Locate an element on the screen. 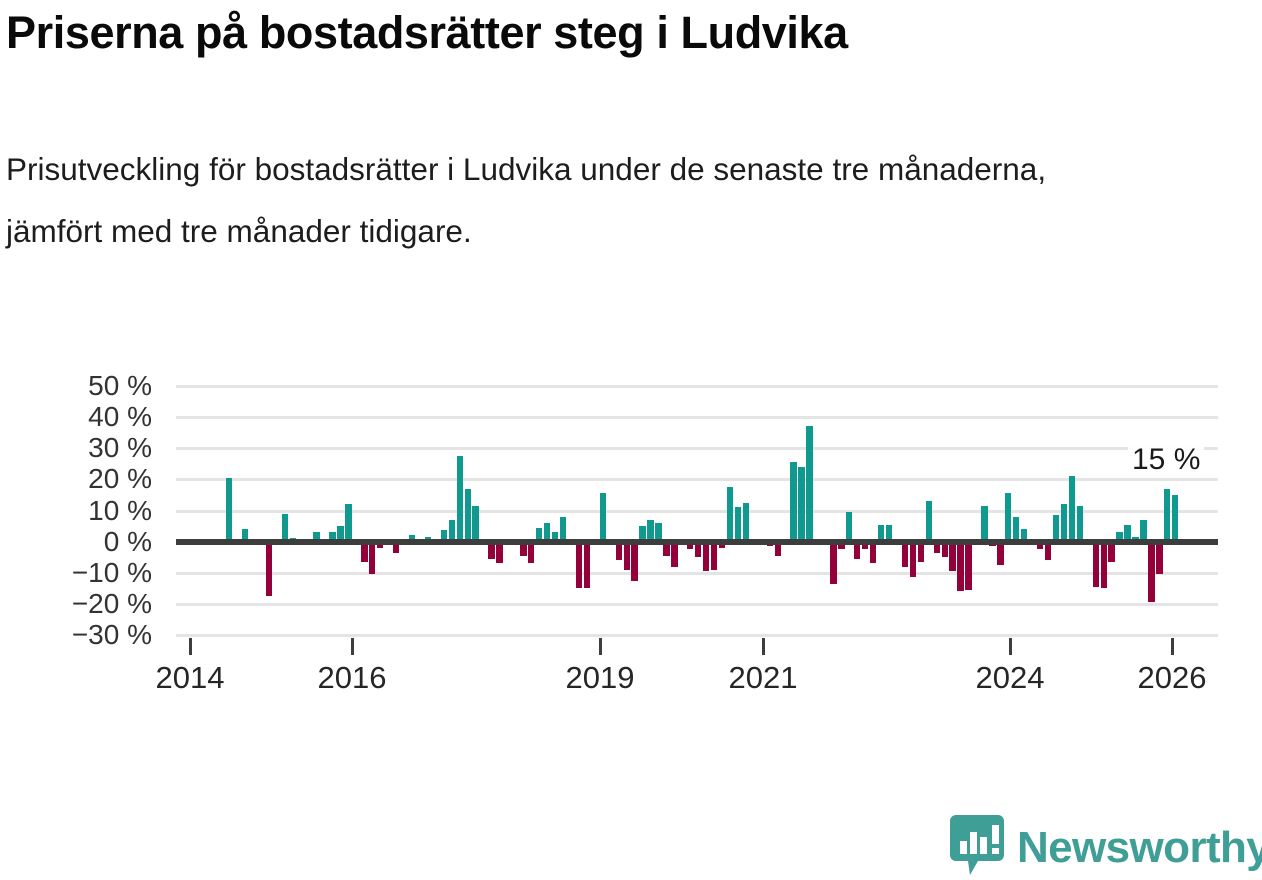  y-axis-tick-label: 0 % is located at coordinates (127, 541).